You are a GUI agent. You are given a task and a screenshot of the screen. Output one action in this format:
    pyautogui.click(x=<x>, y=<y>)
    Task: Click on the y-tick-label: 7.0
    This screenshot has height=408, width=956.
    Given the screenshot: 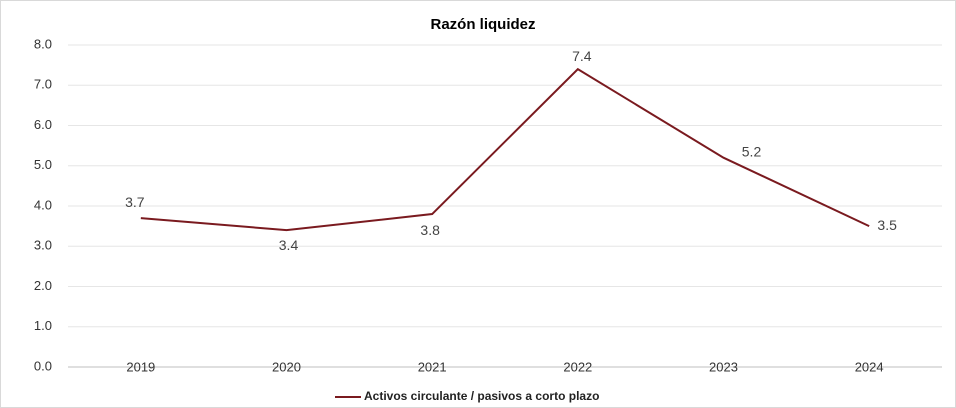 What is the action you would take?
    pyautogui.click(x=43, y=84)
    